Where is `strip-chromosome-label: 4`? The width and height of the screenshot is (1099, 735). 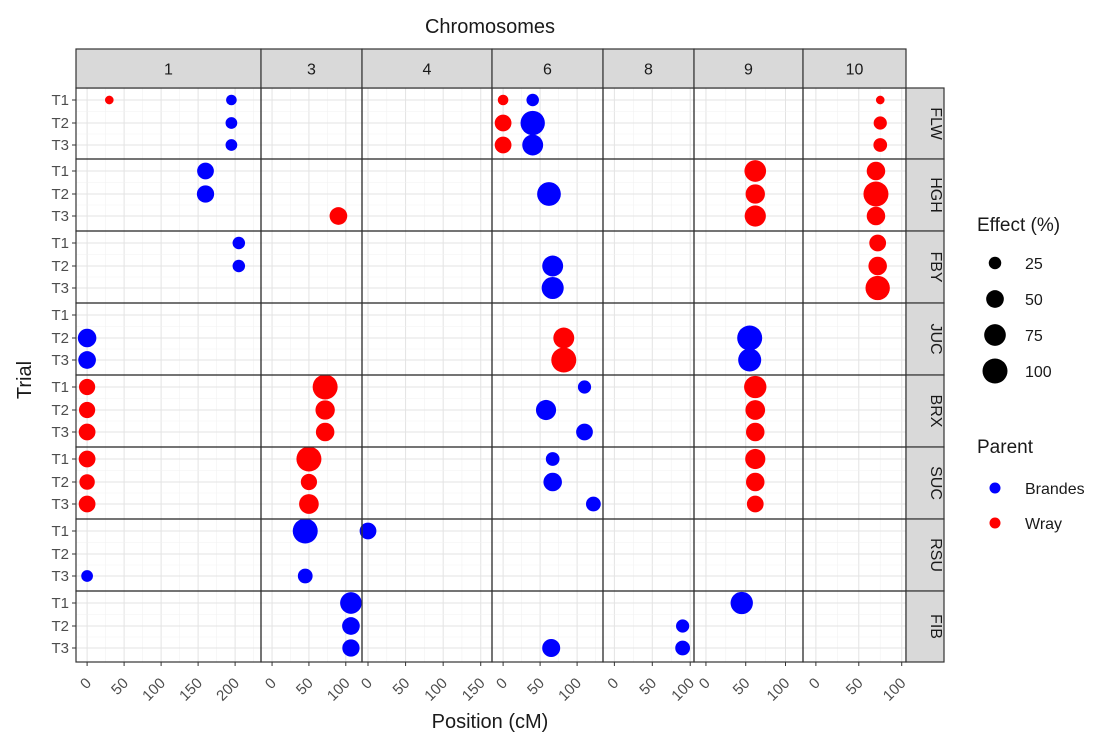 strip-chromosome-label: 4 is located at coordinates (427, 70).